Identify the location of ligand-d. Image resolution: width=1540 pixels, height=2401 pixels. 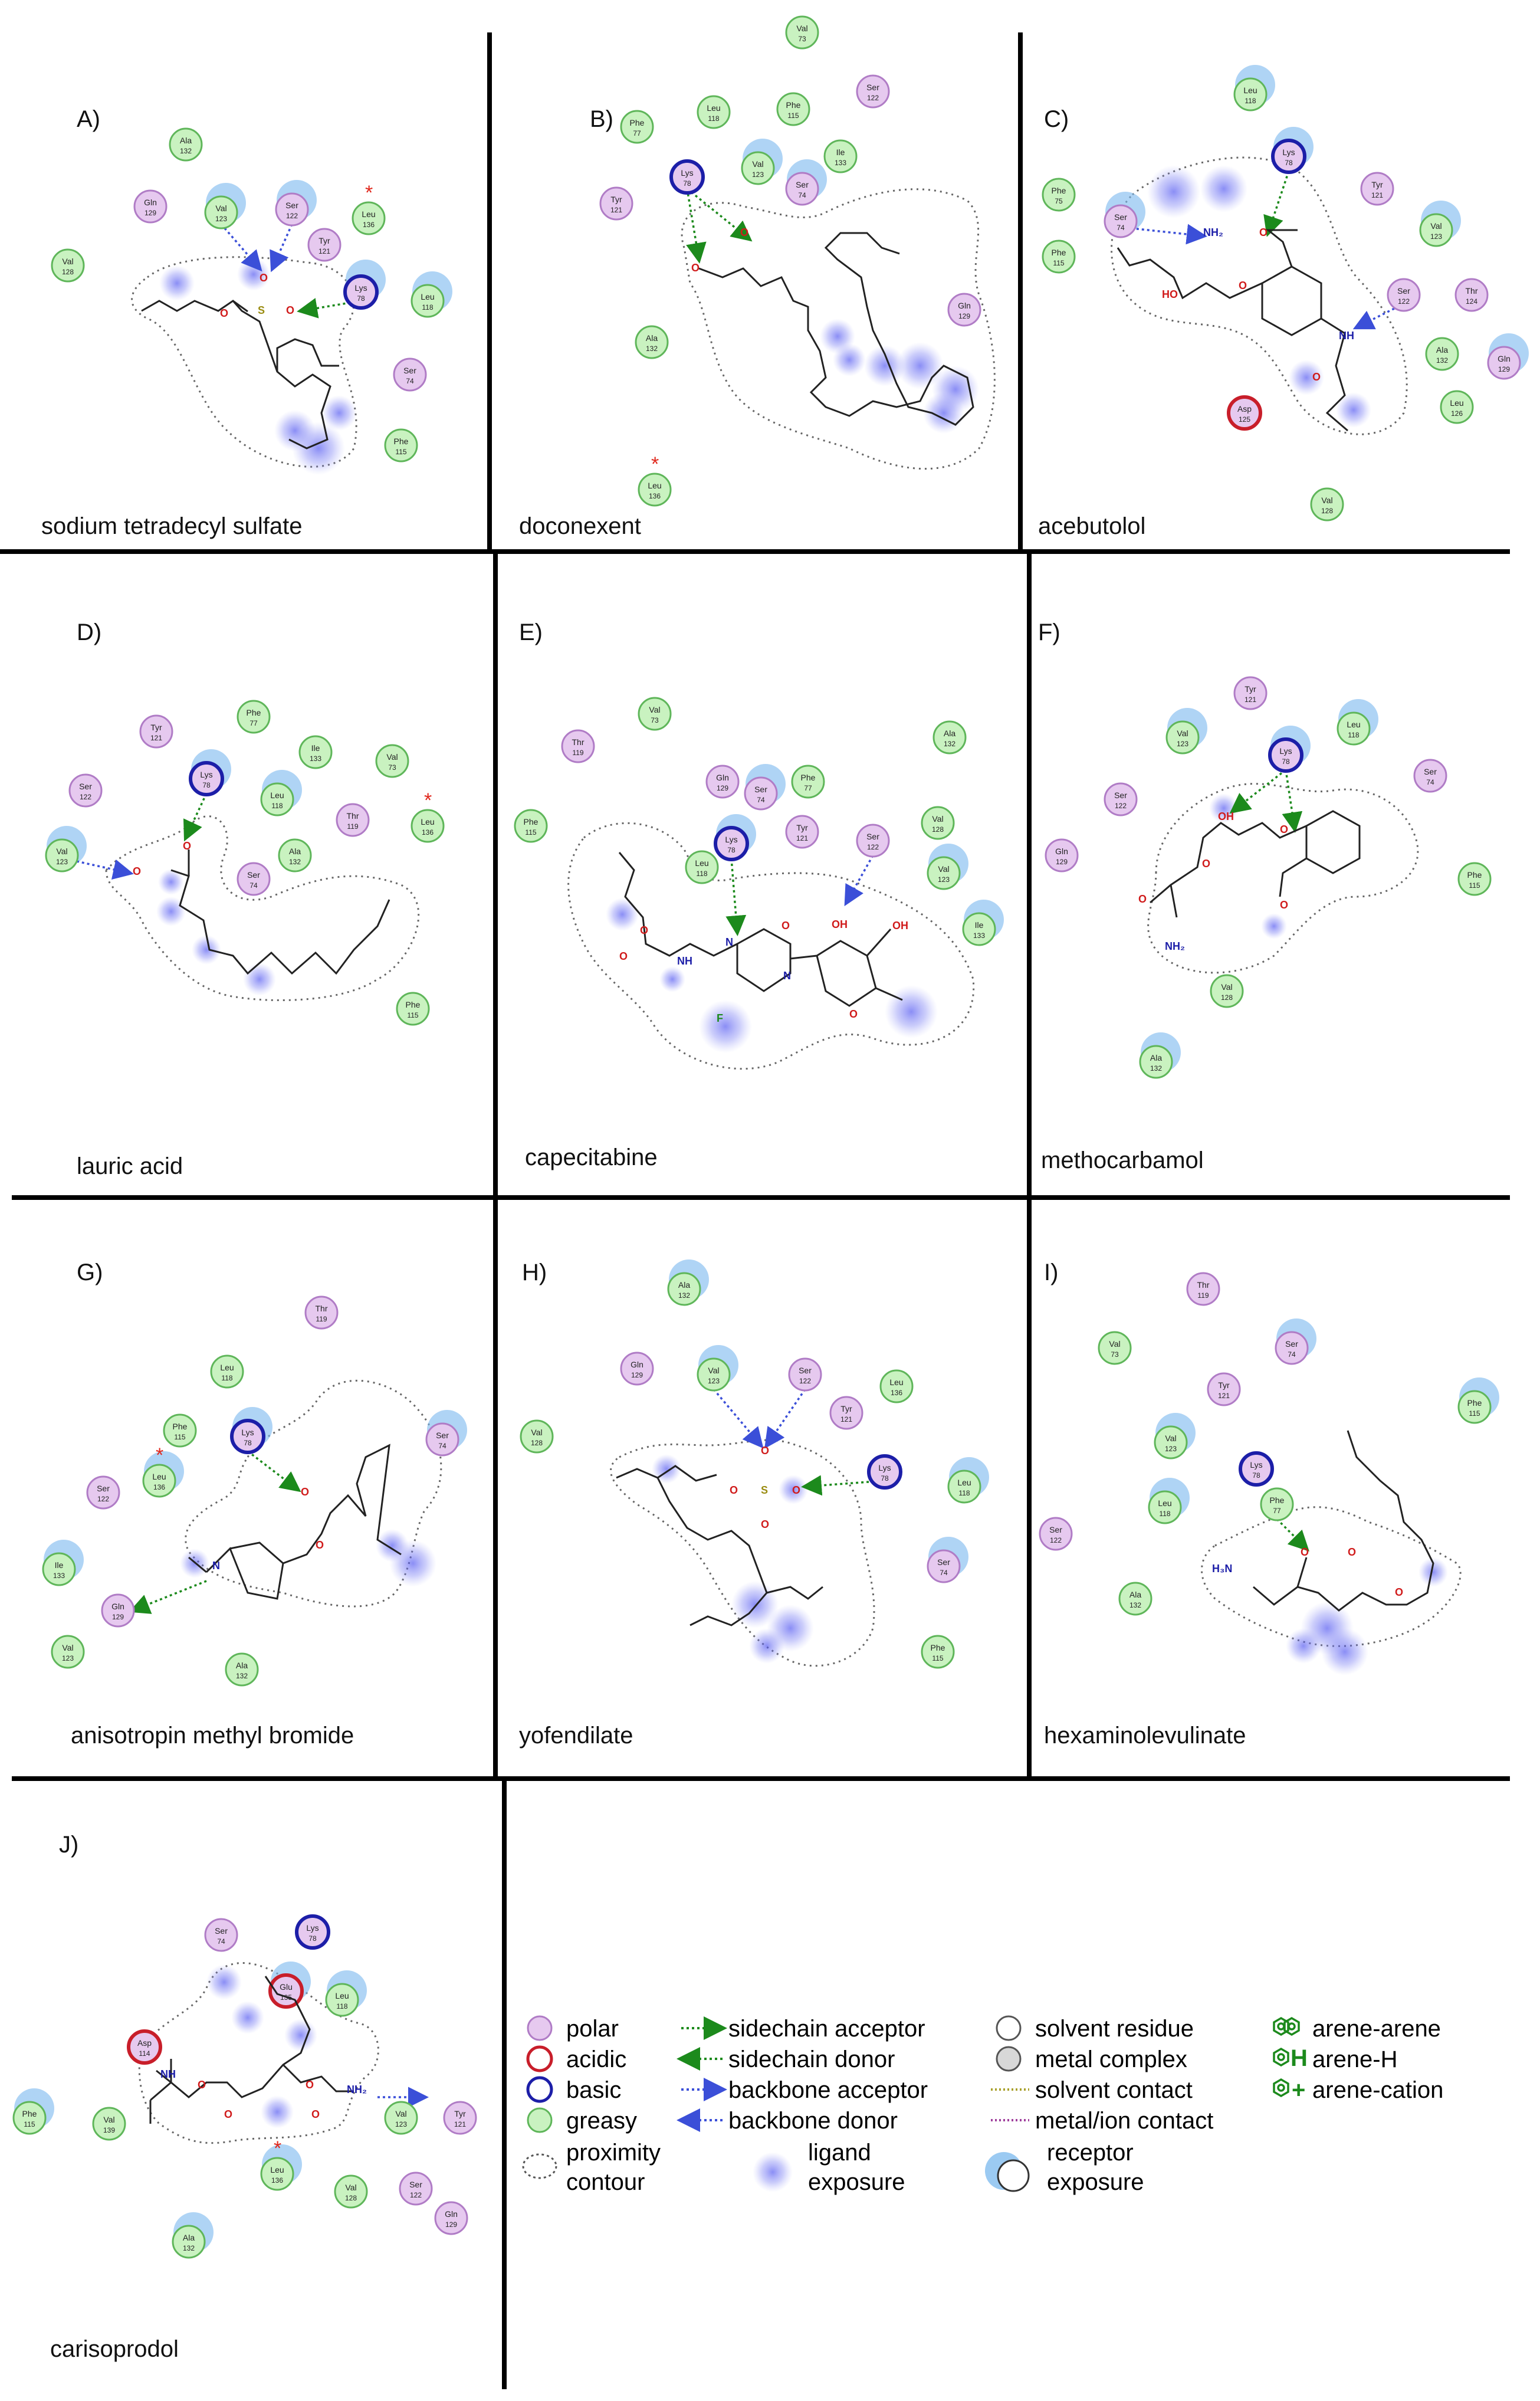
(280, 912).